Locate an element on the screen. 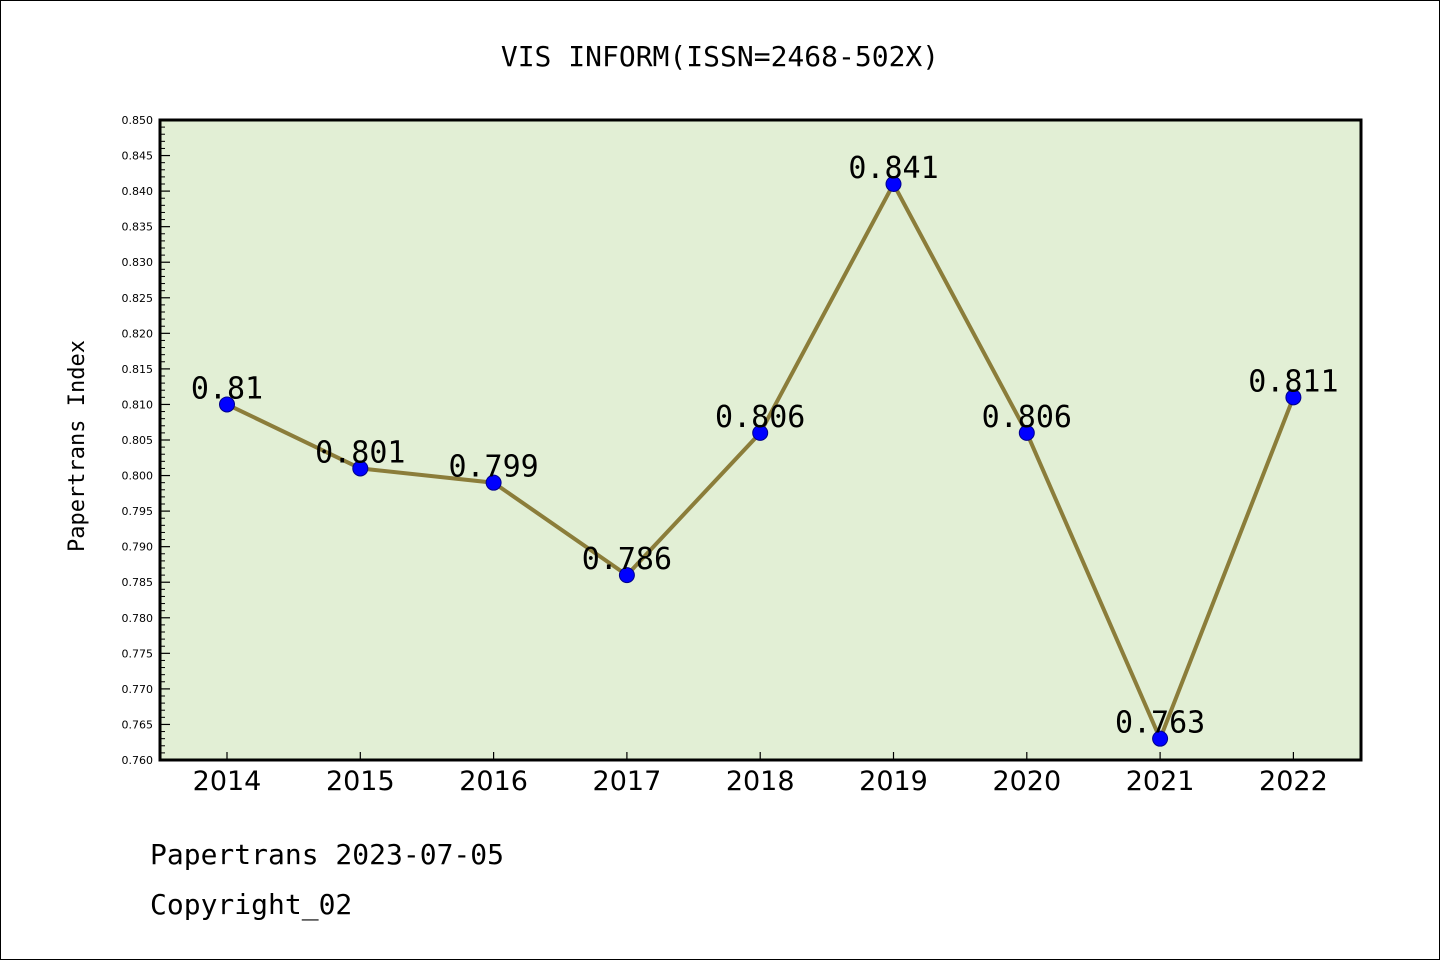 The width and height of the screenshot is (1440, 960). footer-copyright: Copyright_02 is located at coordinates (251, 905).